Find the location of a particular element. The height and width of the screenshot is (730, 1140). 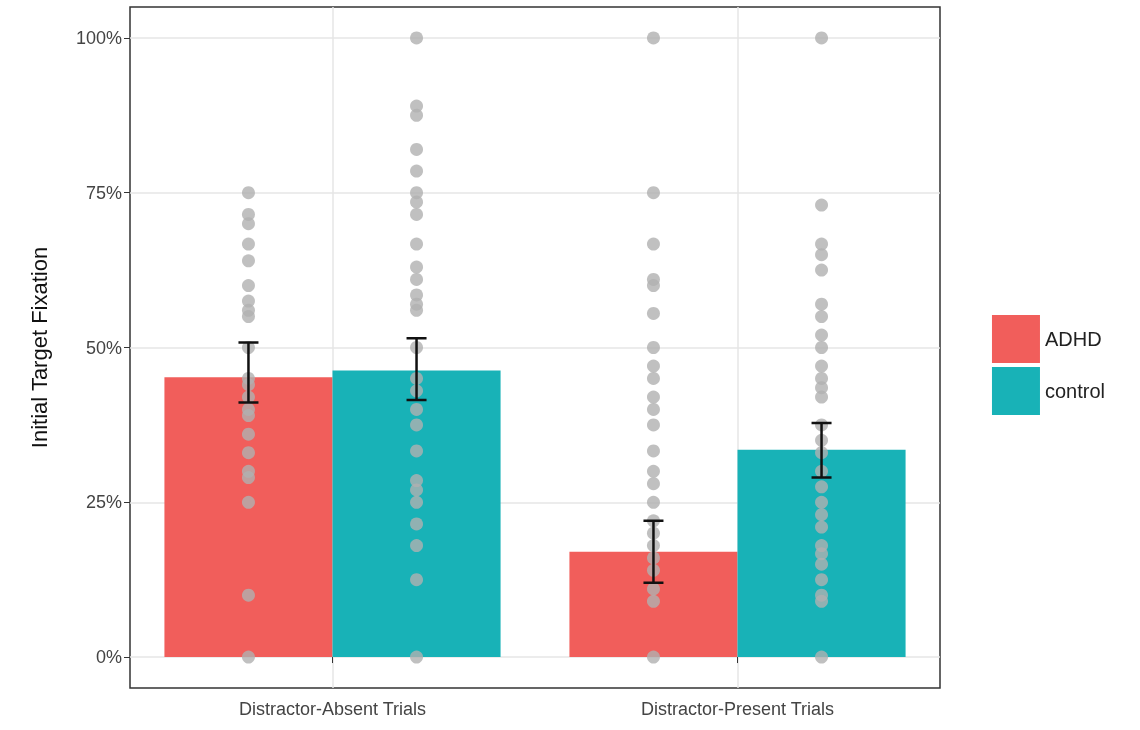

legend-label: ADHD is located at coordinates (1073, 339).